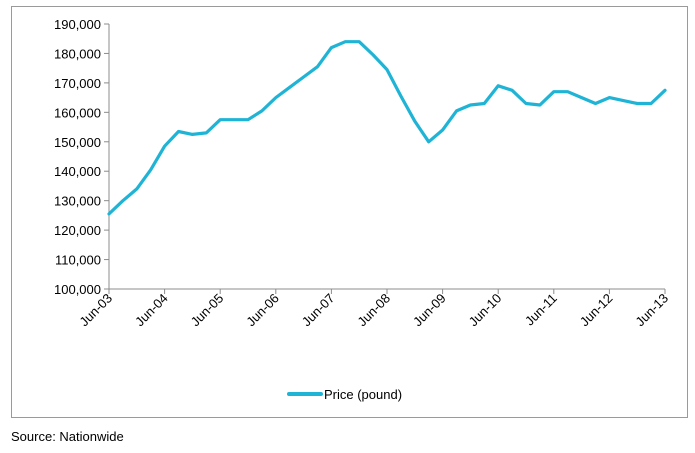 The height and width of the screenshot is (453, 695). I want to click on y-tick-label: 190,000, so click(77, 24).